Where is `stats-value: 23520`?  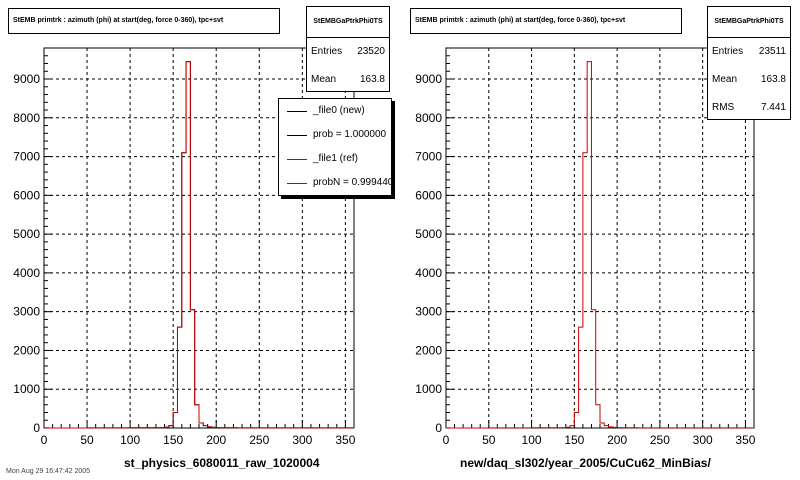
stats-value: 23520 is located at coordinates (371, 51).